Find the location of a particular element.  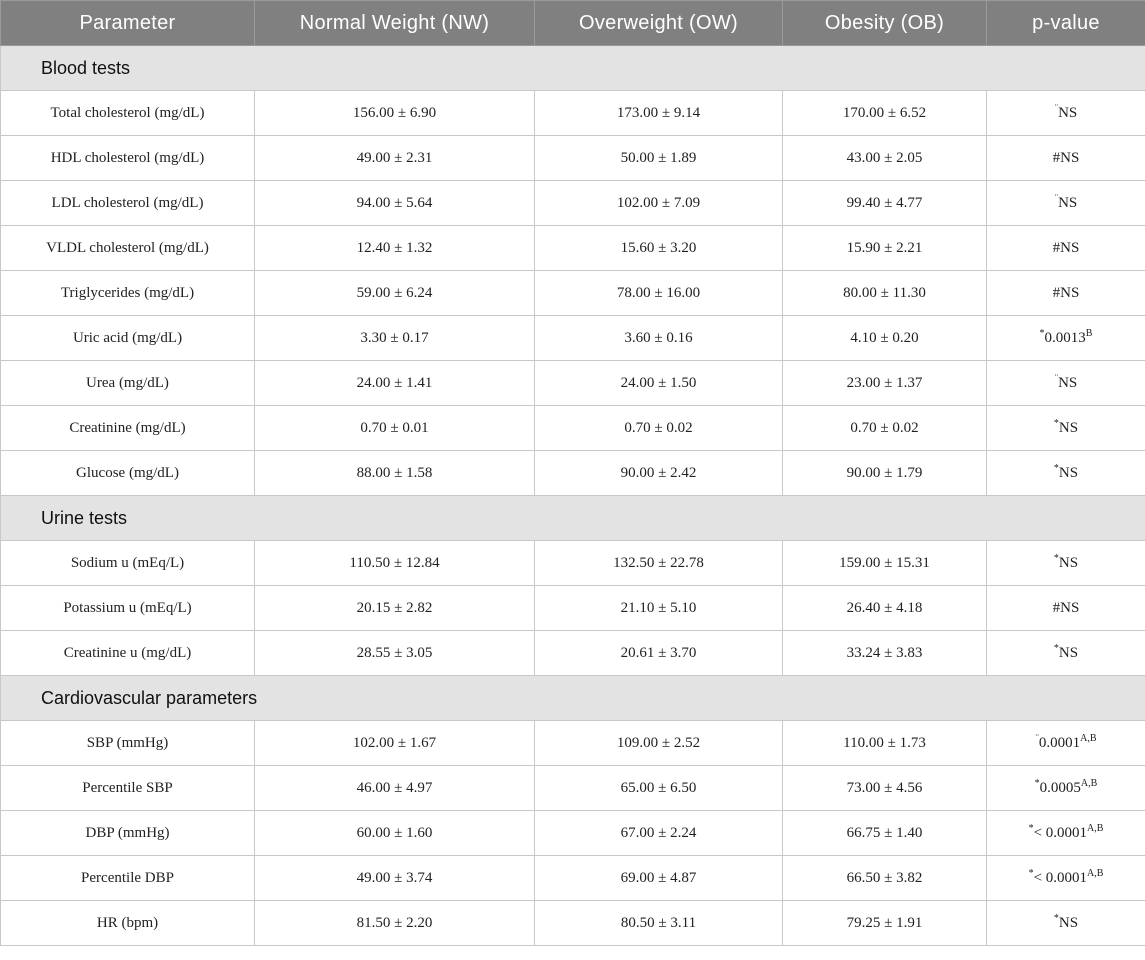

overweight-cell: 78.00 ± 16.00 is located at coordinates (658, 293).